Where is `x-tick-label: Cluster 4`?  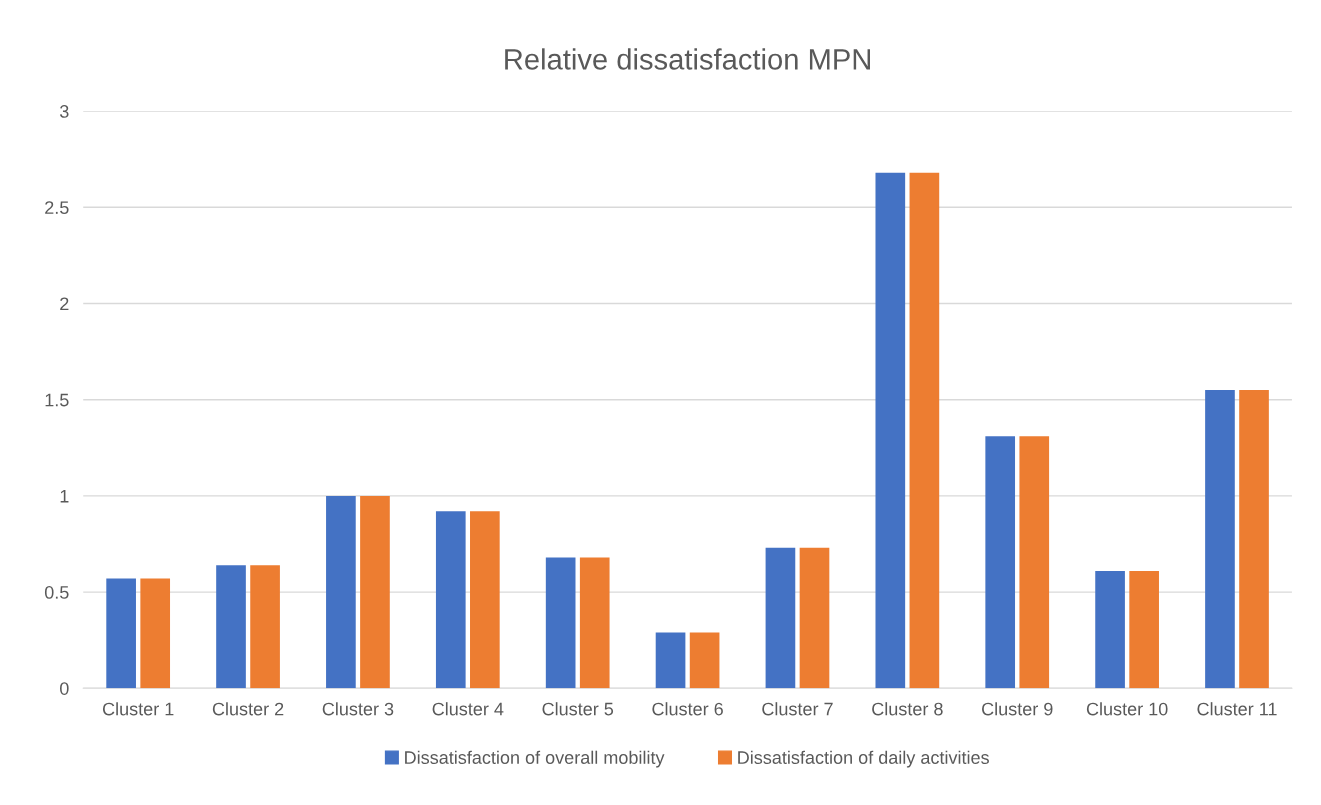
x-tick-label: Cluster 4 is located at coordinates (468, 709).